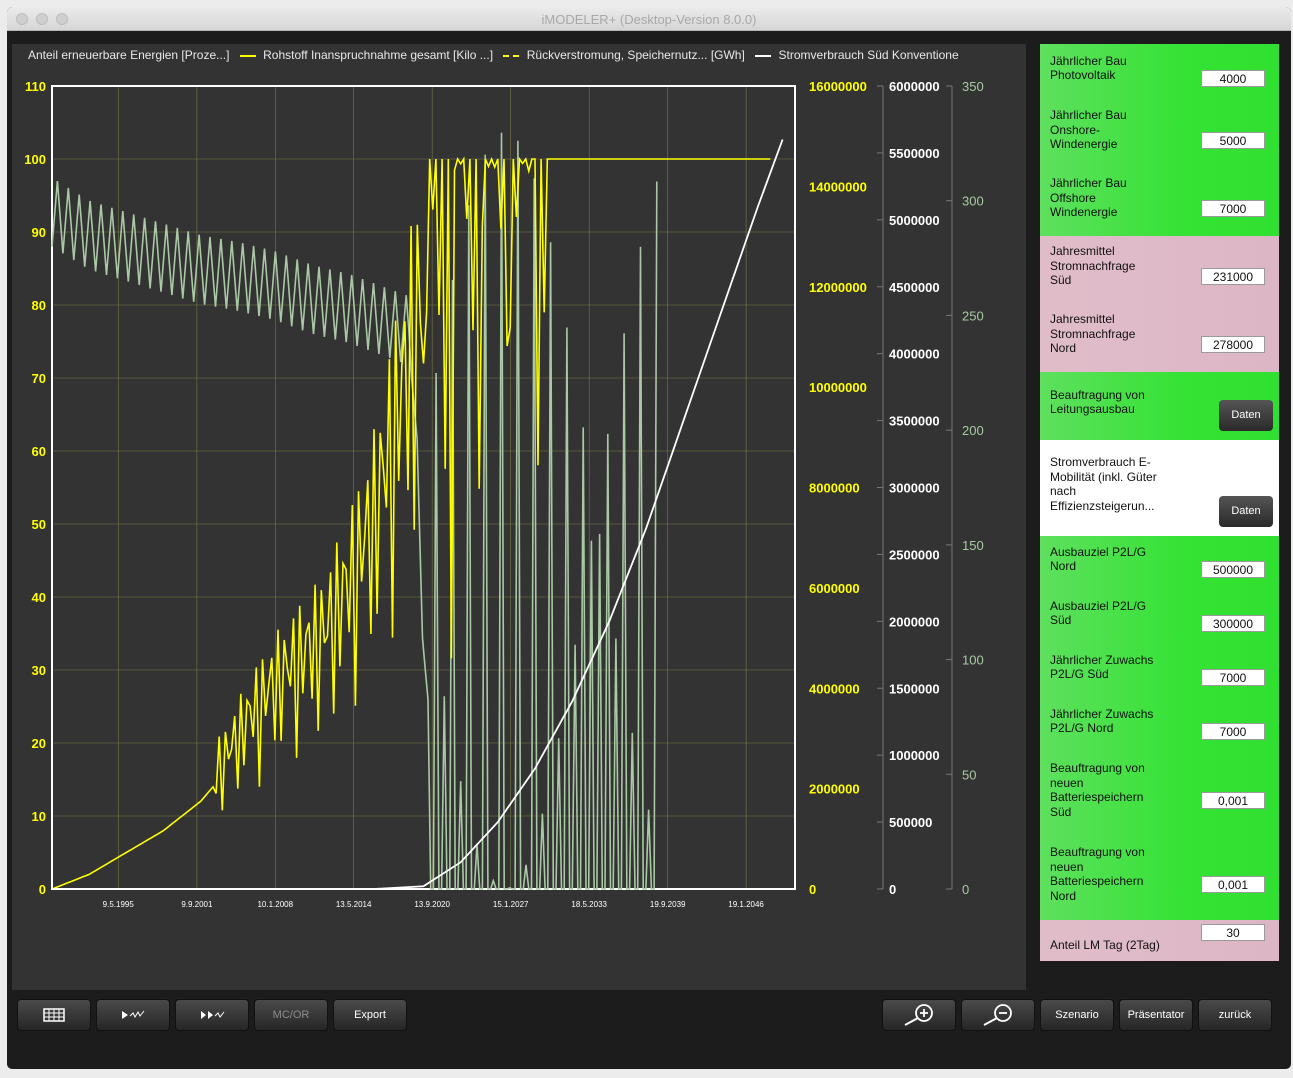 Image resolution: width=1293 pixels, height=1078 pixels. Describe the element at coordinates (39, 524) in the screenshot. I see `y1-tick-label: 50` at that location.